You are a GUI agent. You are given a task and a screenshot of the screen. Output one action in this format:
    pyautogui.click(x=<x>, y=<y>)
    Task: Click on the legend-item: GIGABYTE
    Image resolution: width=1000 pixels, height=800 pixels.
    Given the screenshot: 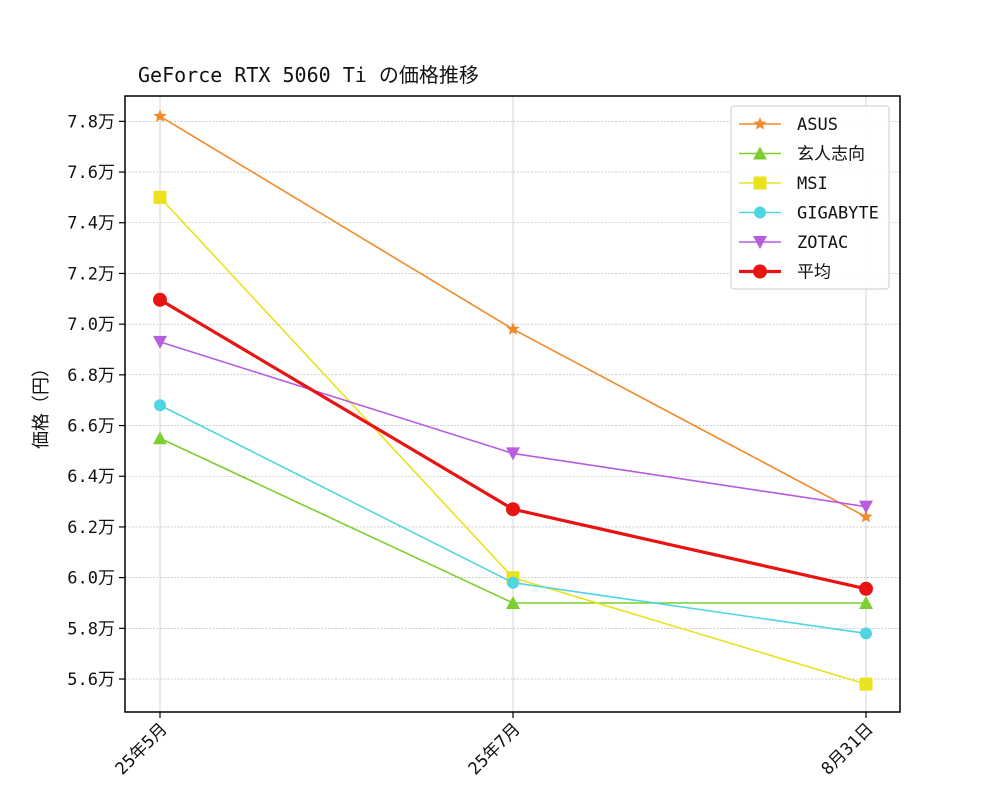 What is the action you would take?
    pyautogui.click(x=809, y=214)
    